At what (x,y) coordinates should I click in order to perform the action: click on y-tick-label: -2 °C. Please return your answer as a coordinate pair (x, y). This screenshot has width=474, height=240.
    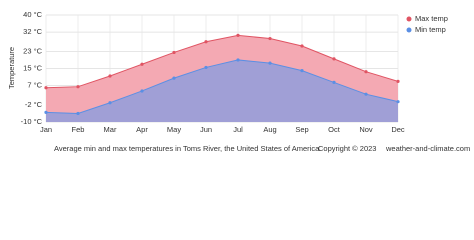
    Looking at the image, I should click on (34, 104).